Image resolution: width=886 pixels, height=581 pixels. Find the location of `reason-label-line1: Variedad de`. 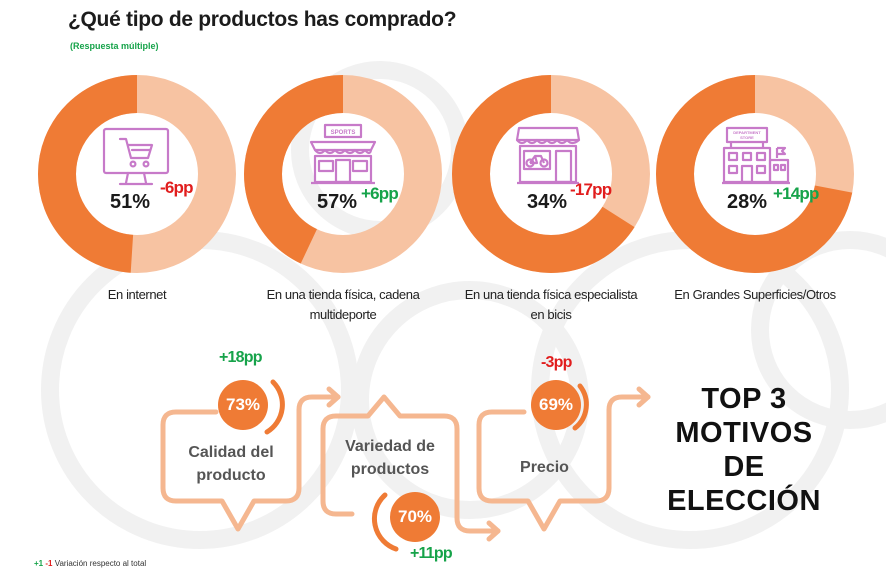

reason-label-line1: Variedad de is located at coordinates (390, 446).